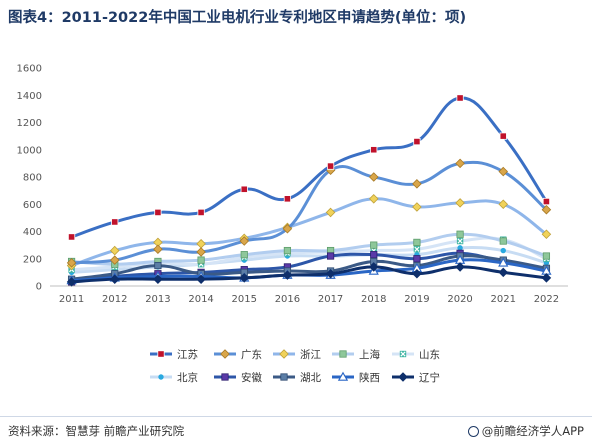 The width and height of the screenshot is (592, 445). What do you see at coordinates (473, 431) in the screenshot?
I see `logo-icon` at bounding box center [473, 431].